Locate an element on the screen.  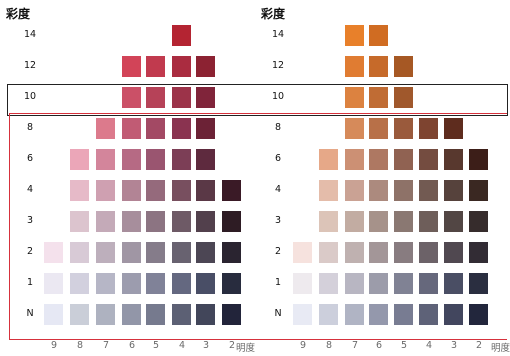
chroma-label: 8 is located at coordinates (278, 127).